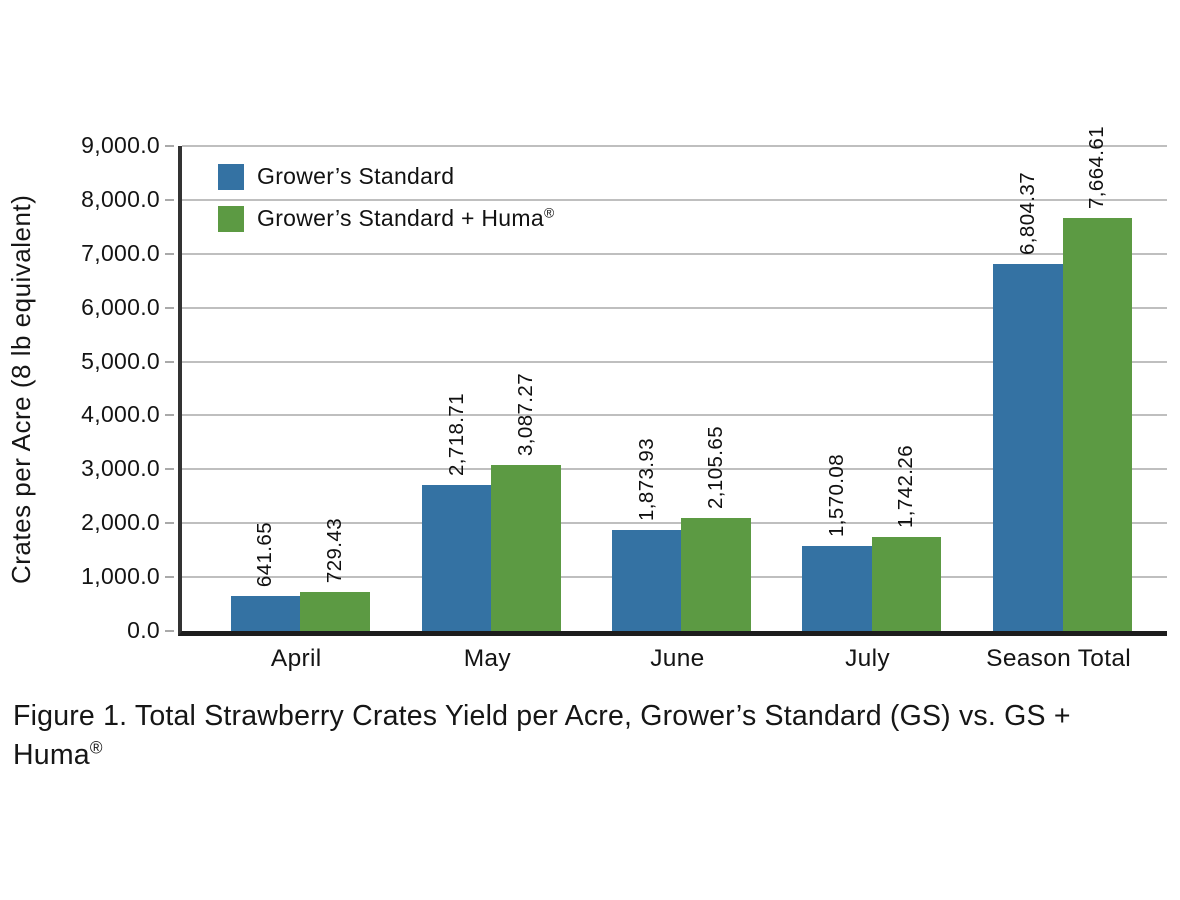 This screenshot has height=900, width=1180. Describe the element at coordinates (265, 555) in the screenshot. I see `bar-value-label-grower-s-standard-april: 641.65` at that location.